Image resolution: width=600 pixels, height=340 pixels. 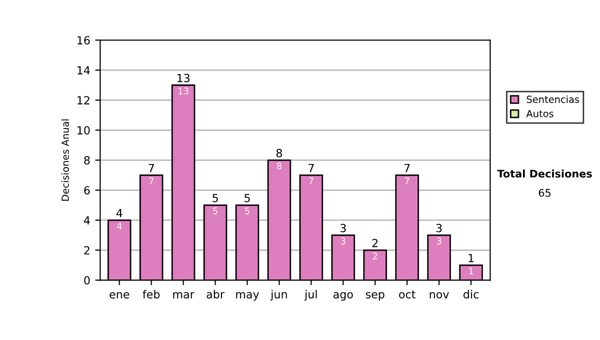 I want to click on y-tick-label: 6, so click(x=87, y=190).